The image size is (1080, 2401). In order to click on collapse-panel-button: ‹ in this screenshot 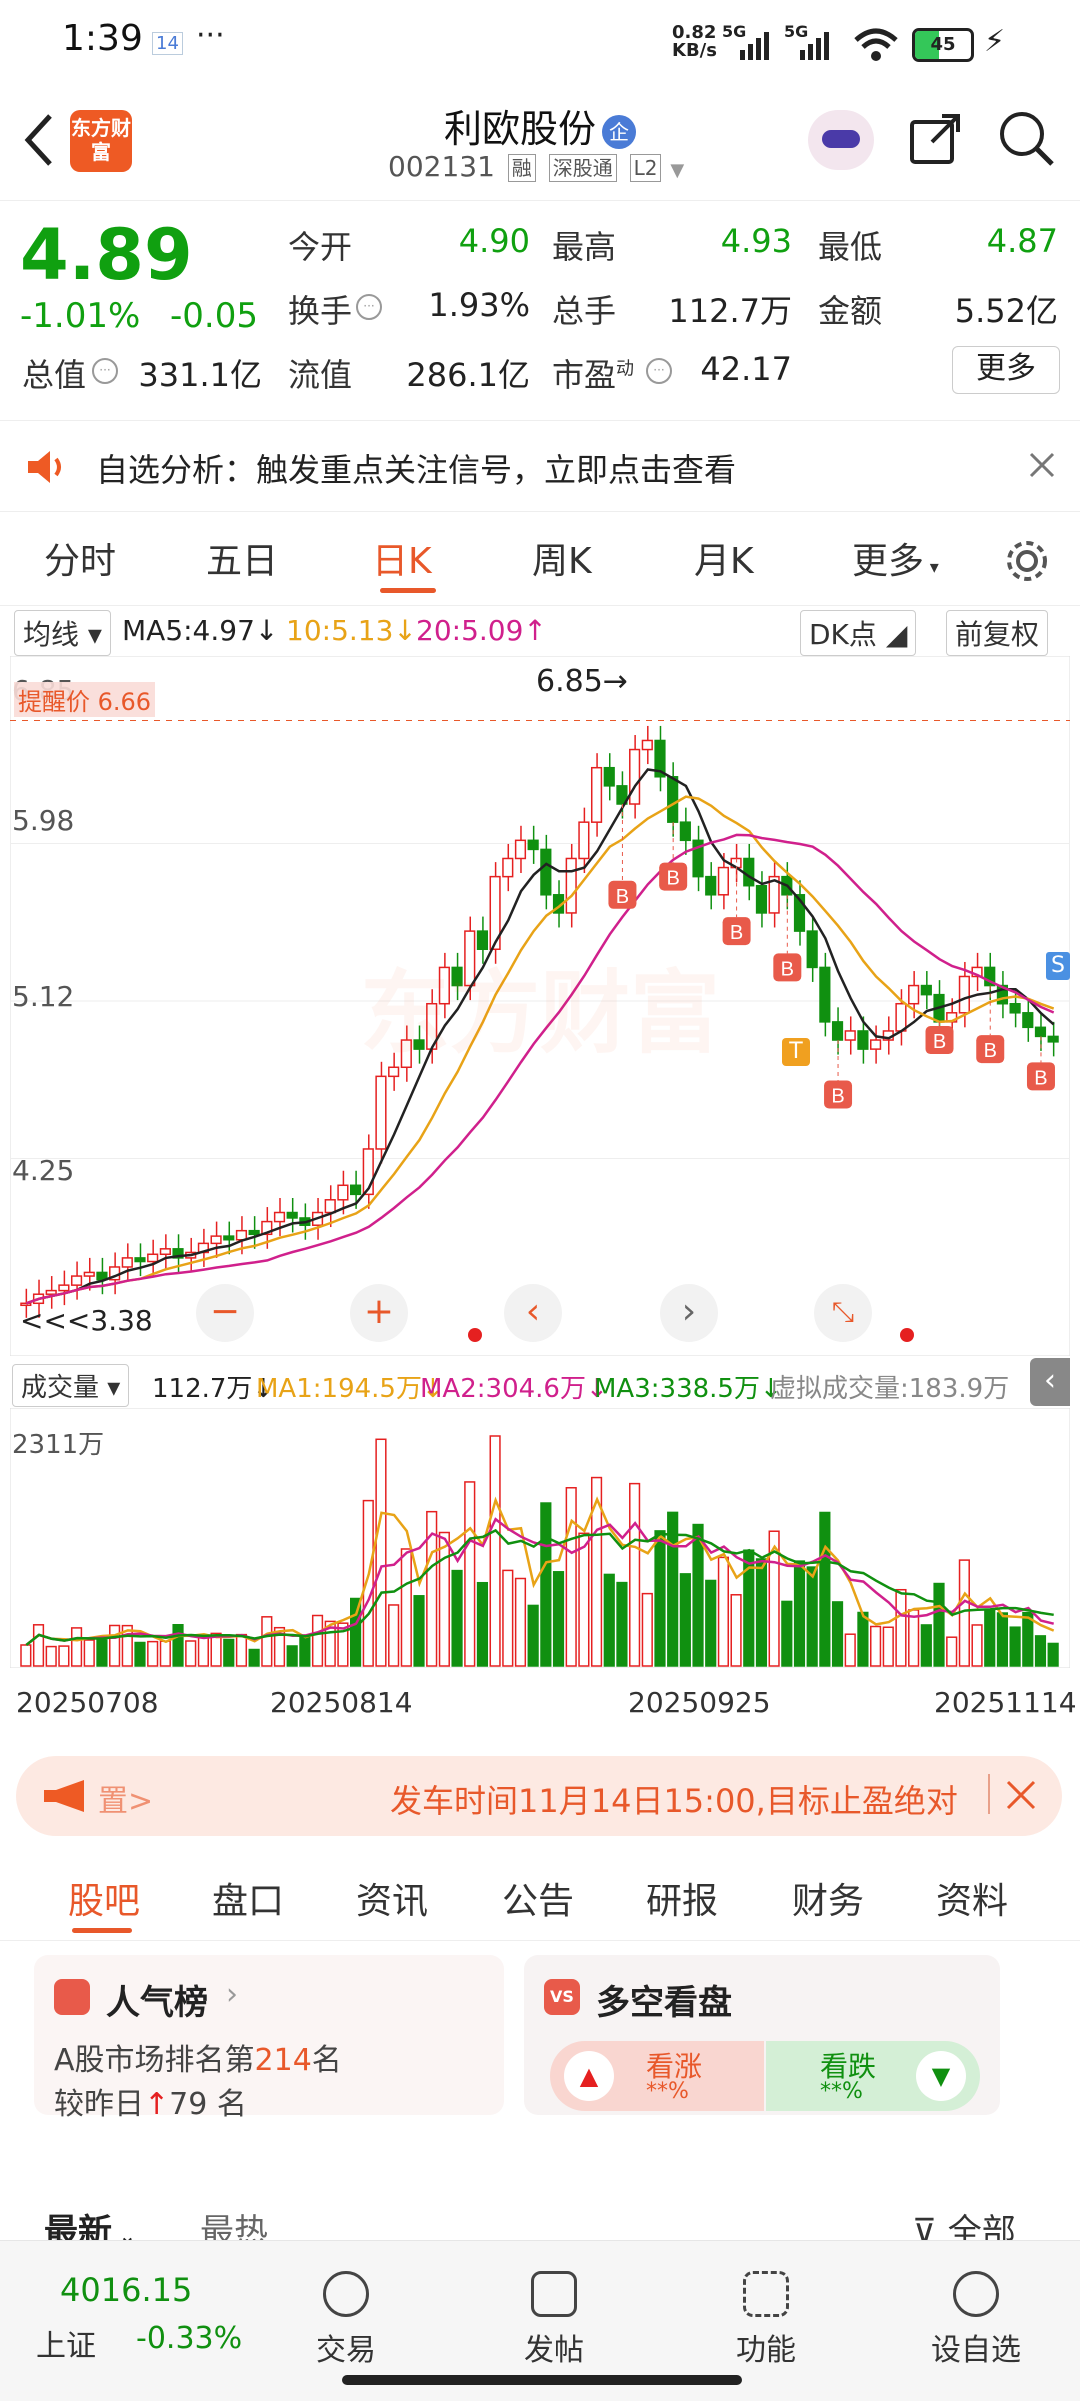, I will do `click(1050, 1382)`.